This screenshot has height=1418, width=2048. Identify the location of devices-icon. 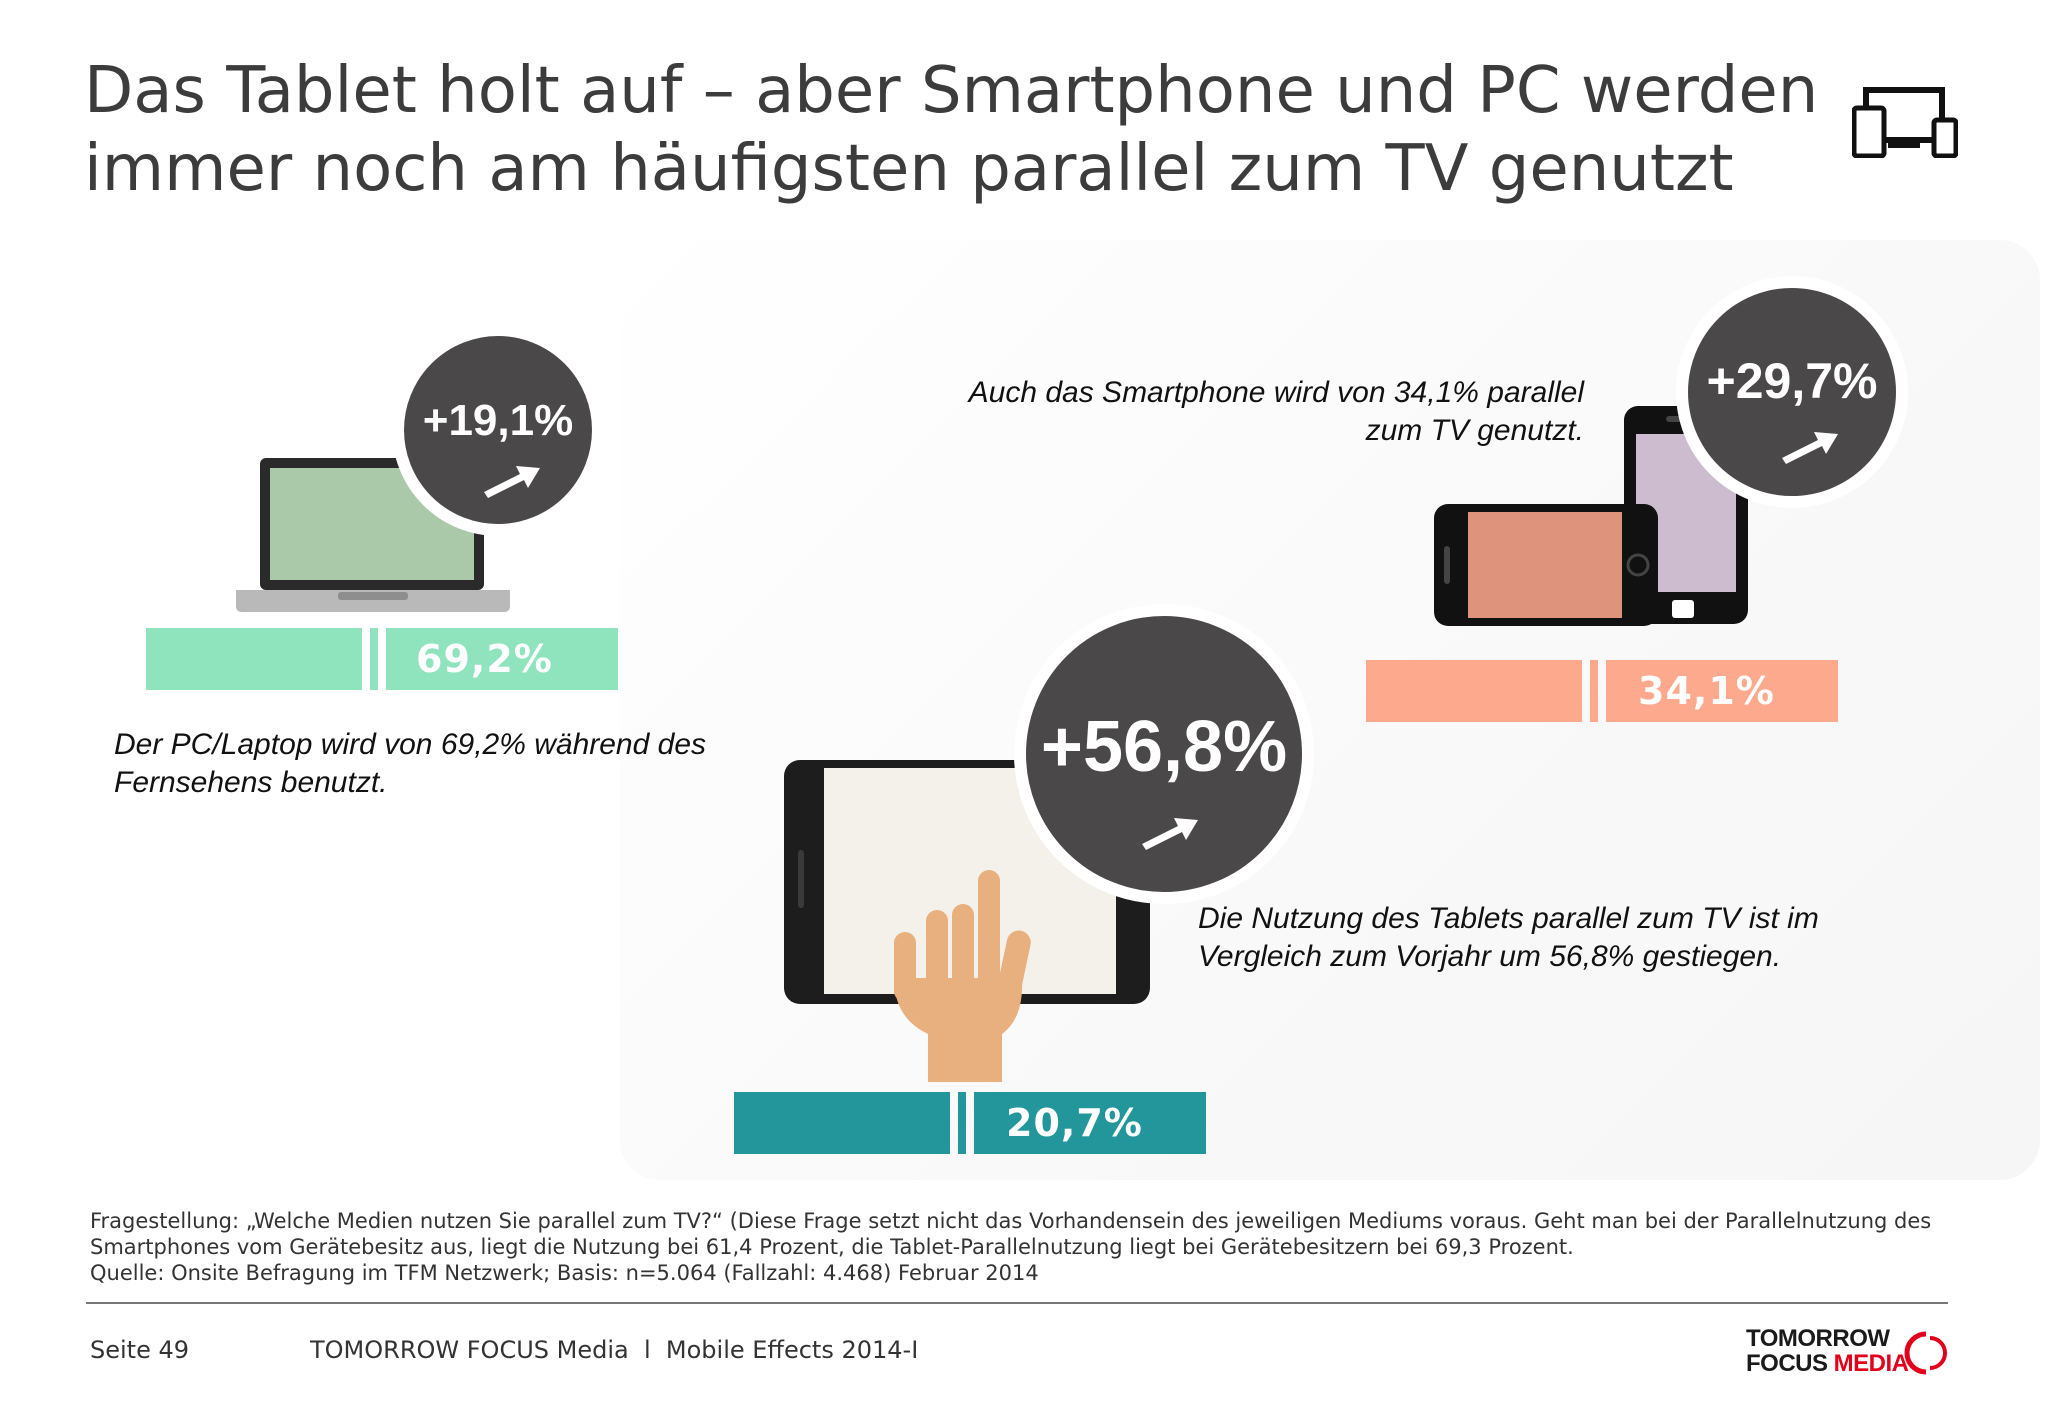
(1905, 122).